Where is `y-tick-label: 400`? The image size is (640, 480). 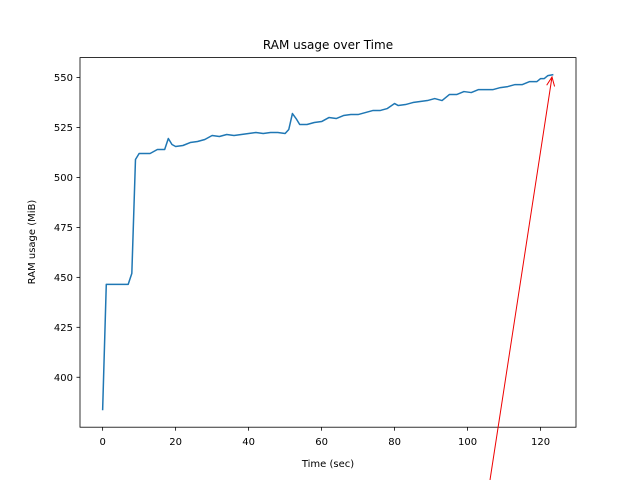
y-tick-label: 400 is located at coordinates (63, 378).